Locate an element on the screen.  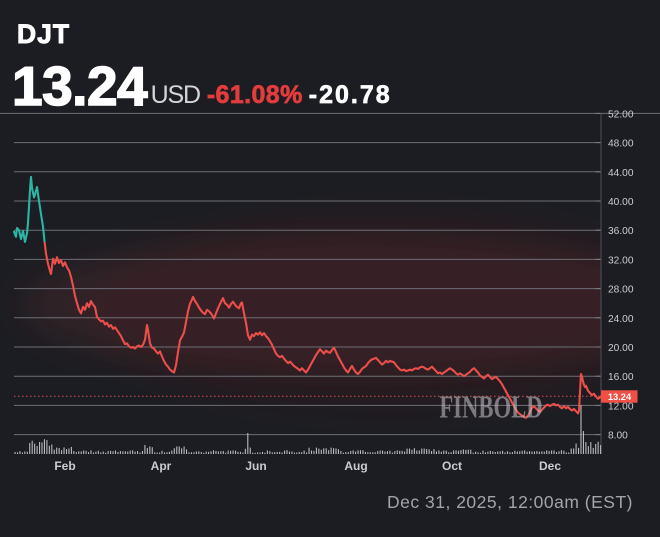
svg-text: 48.00 is located at coordinates (621, 144).